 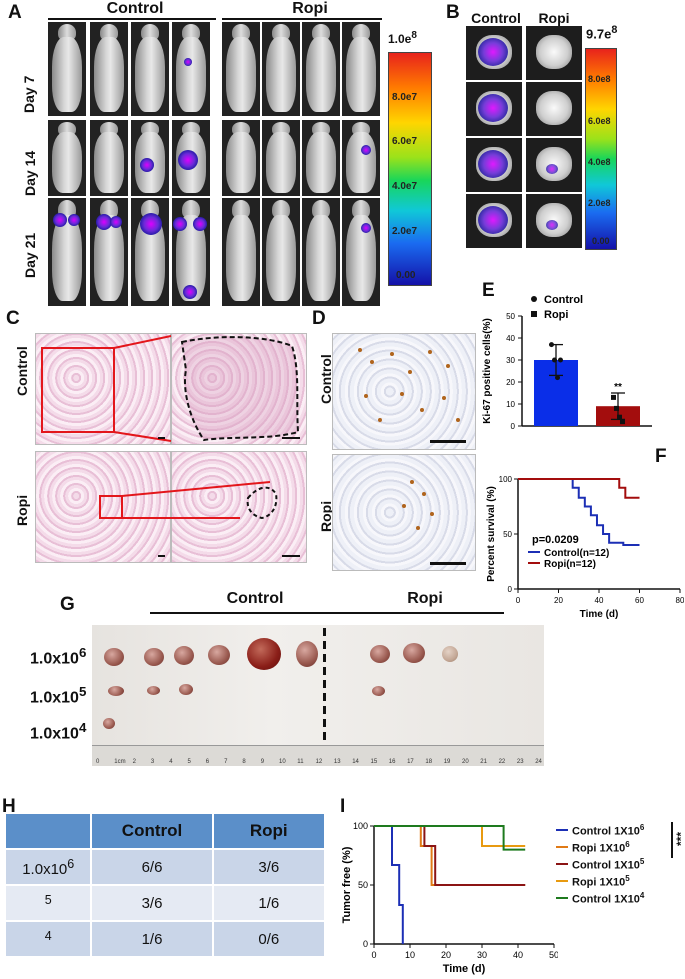 I want to click on table-header-row: Control Ropi, so click(x=165, y=831).